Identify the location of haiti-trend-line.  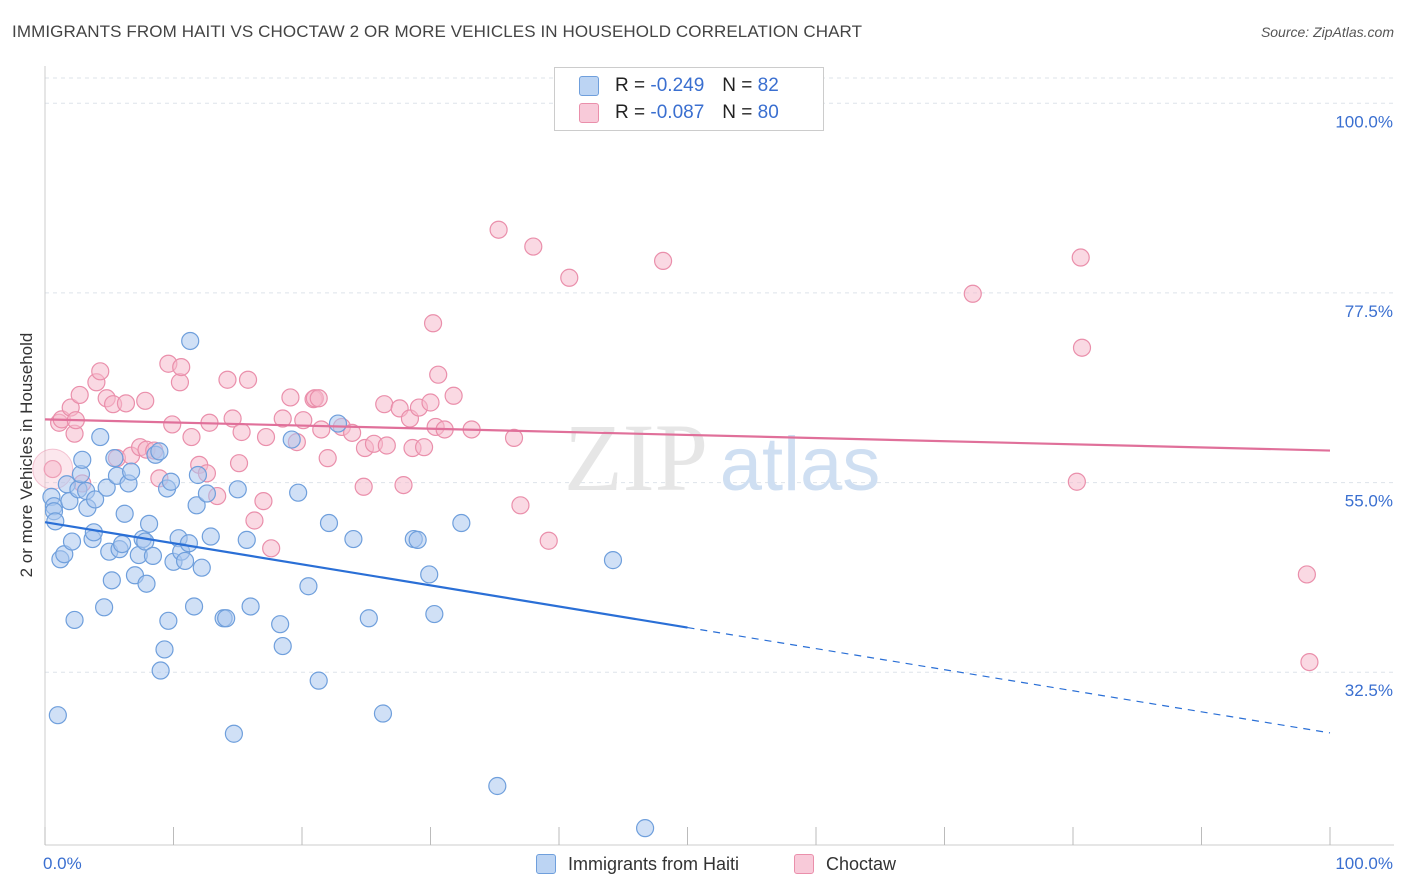
(366, 575).